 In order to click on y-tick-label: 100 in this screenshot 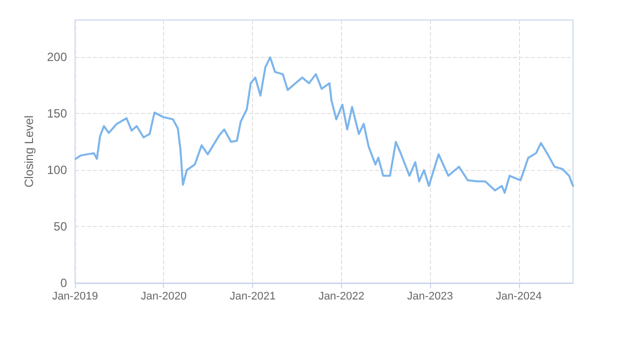, I will do `click(57, 170)`.